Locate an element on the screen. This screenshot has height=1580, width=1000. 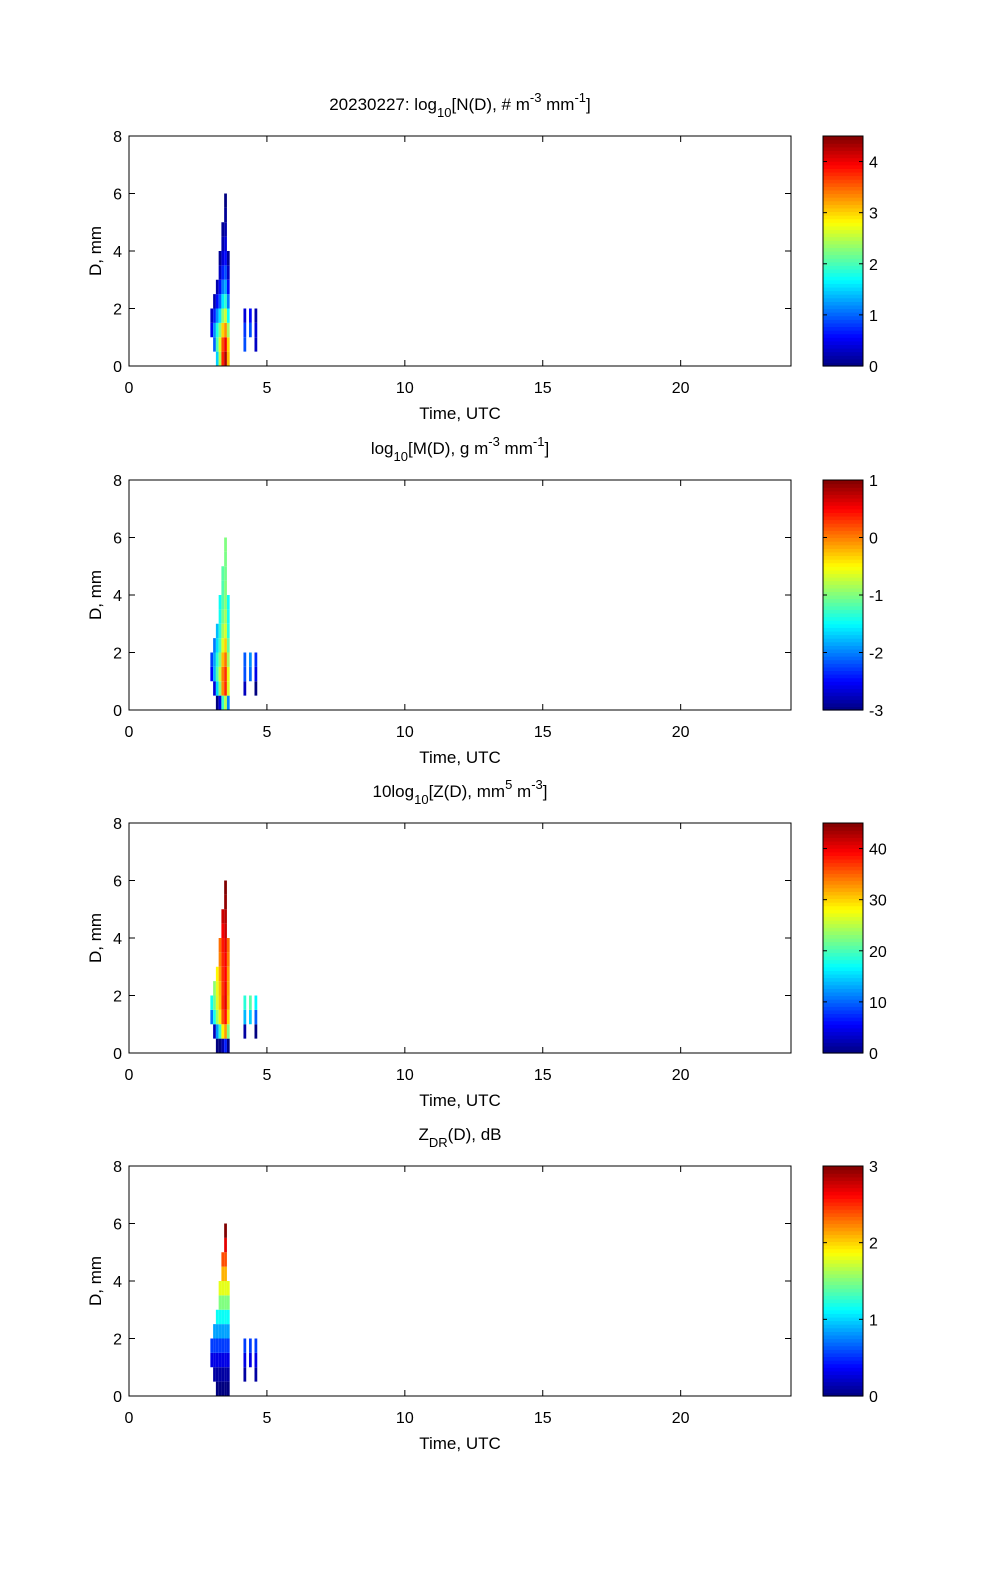
y-tick-label: 6 is located at coordinates (117, 1225).